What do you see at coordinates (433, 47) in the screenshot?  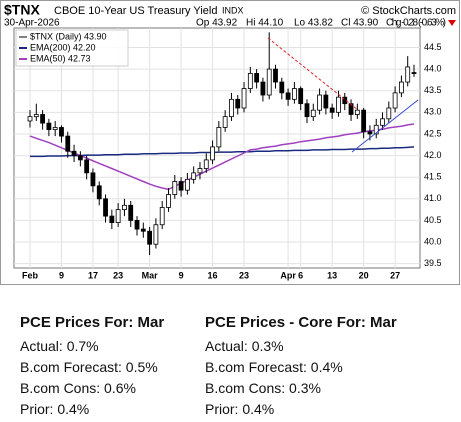 I see `y-tick-label: 44.5` at bounding box center [433, 47].